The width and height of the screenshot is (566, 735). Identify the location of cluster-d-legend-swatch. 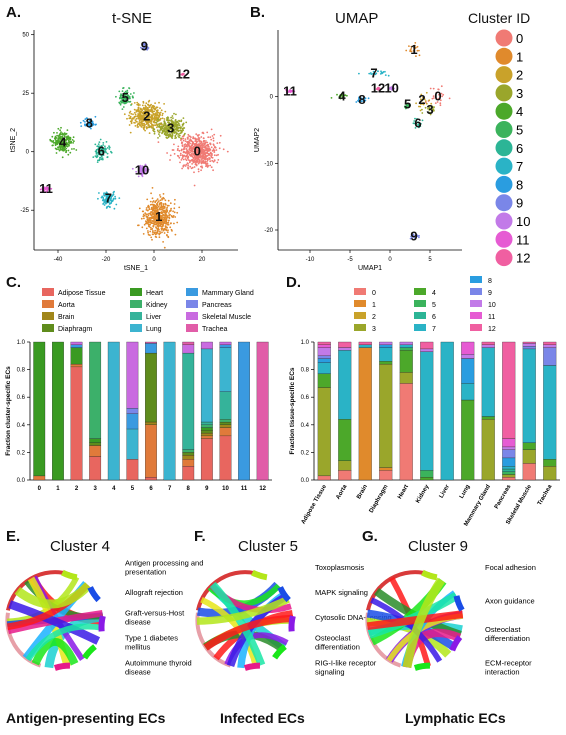
(476, 315).